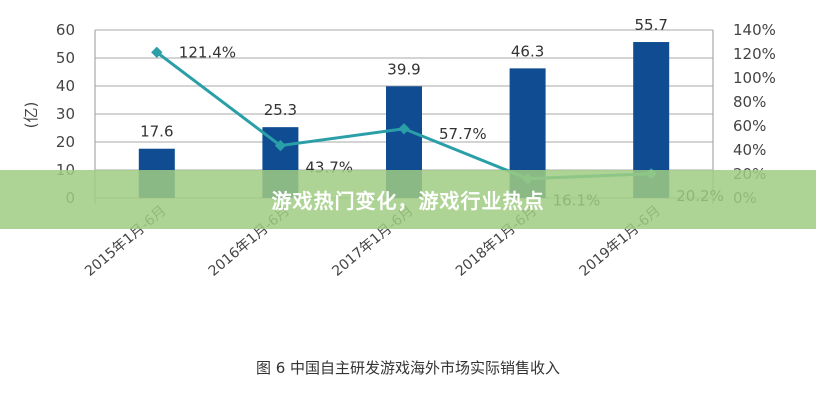  What do you see at coordinates (156, 132) in the screenshot?
I see `bar-data-label: 17.6` at bounding box center [156, 132].